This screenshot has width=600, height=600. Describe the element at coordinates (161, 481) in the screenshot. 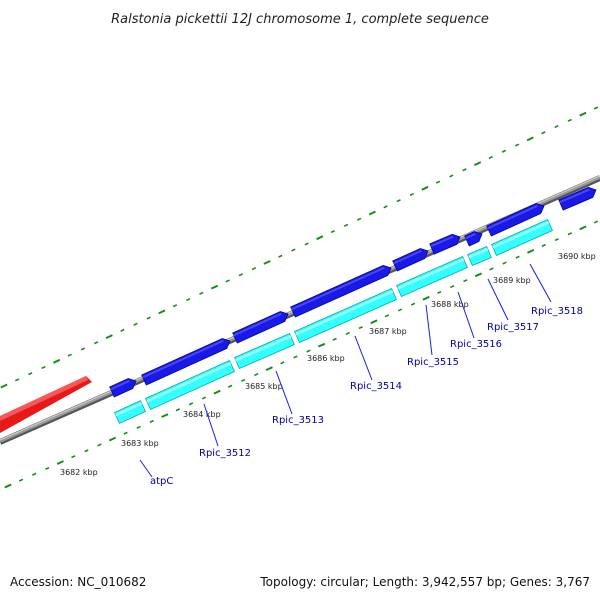

I see `gene-label: atpC` at that location.